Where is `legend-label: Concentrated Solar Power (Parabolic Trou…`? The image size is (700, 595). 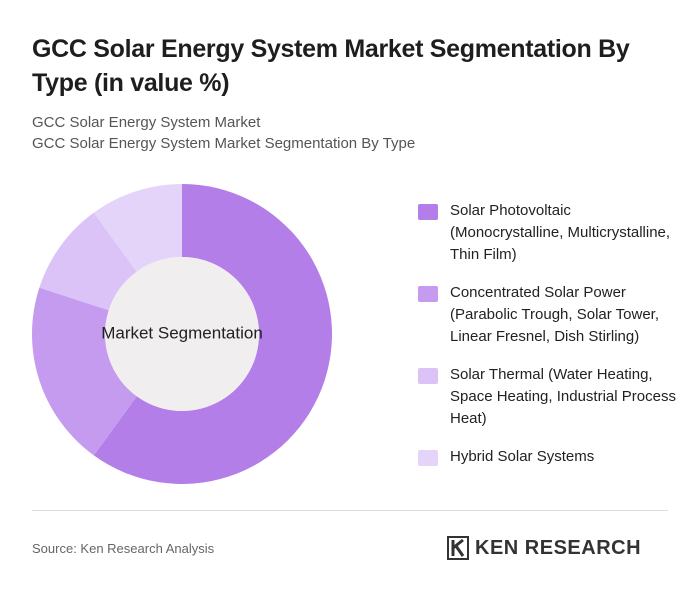
legend-label: Concentrated Solar Power (Parabolic Trou… is located at coordinates (554, 314).